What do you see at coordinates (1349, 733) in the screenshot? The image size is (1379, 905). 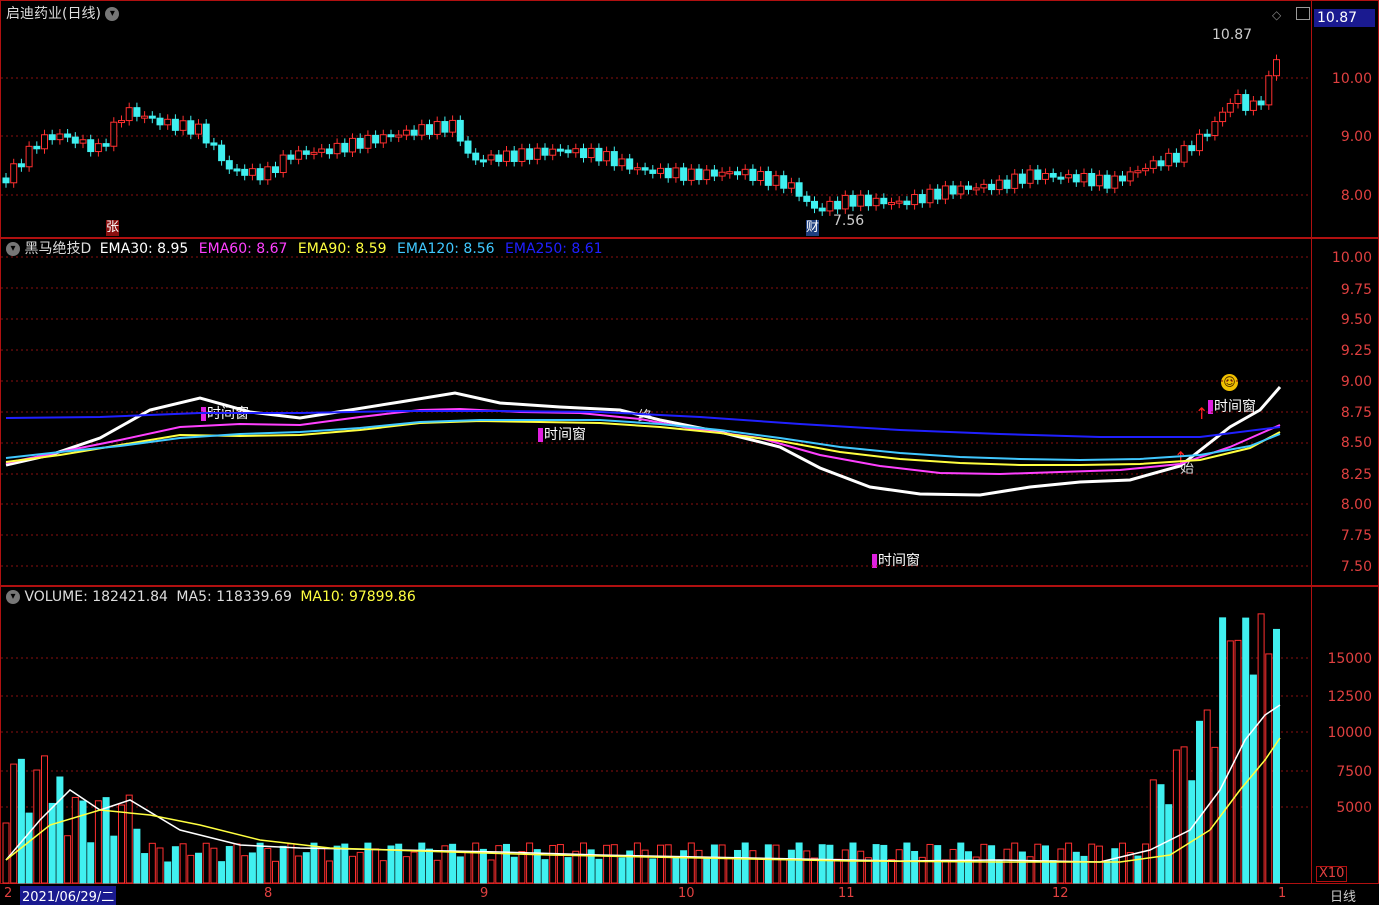 I see `volume-tick: 10000` at bounding box center [1349, 733].